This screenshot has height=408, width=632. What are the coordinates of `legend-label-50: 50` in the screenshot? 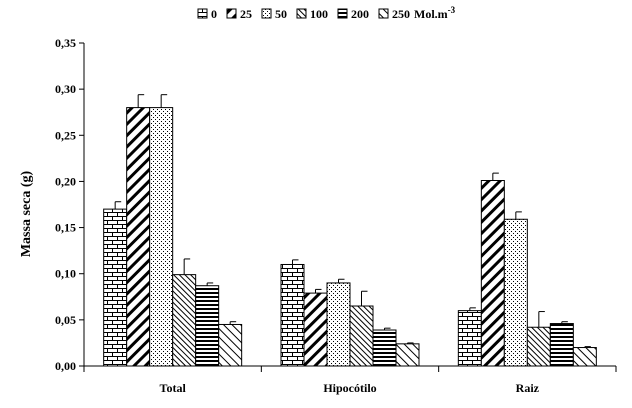 It's located at (281, 14).